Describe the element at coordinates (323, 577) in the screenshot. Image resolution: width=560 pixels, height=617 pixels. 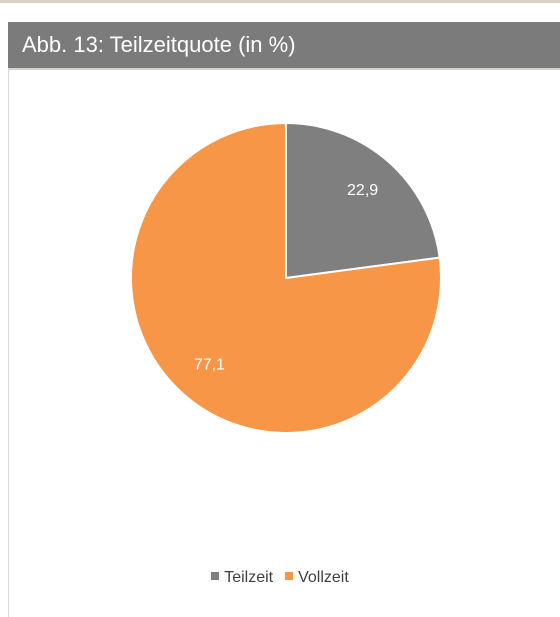
I see `legend-label: Vollzeit` at that location.